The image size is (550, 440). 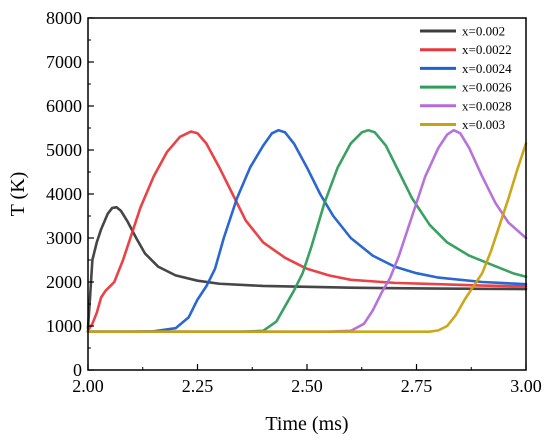 I want to click on legend-label: x=0.003, so click(x=483, y=124).